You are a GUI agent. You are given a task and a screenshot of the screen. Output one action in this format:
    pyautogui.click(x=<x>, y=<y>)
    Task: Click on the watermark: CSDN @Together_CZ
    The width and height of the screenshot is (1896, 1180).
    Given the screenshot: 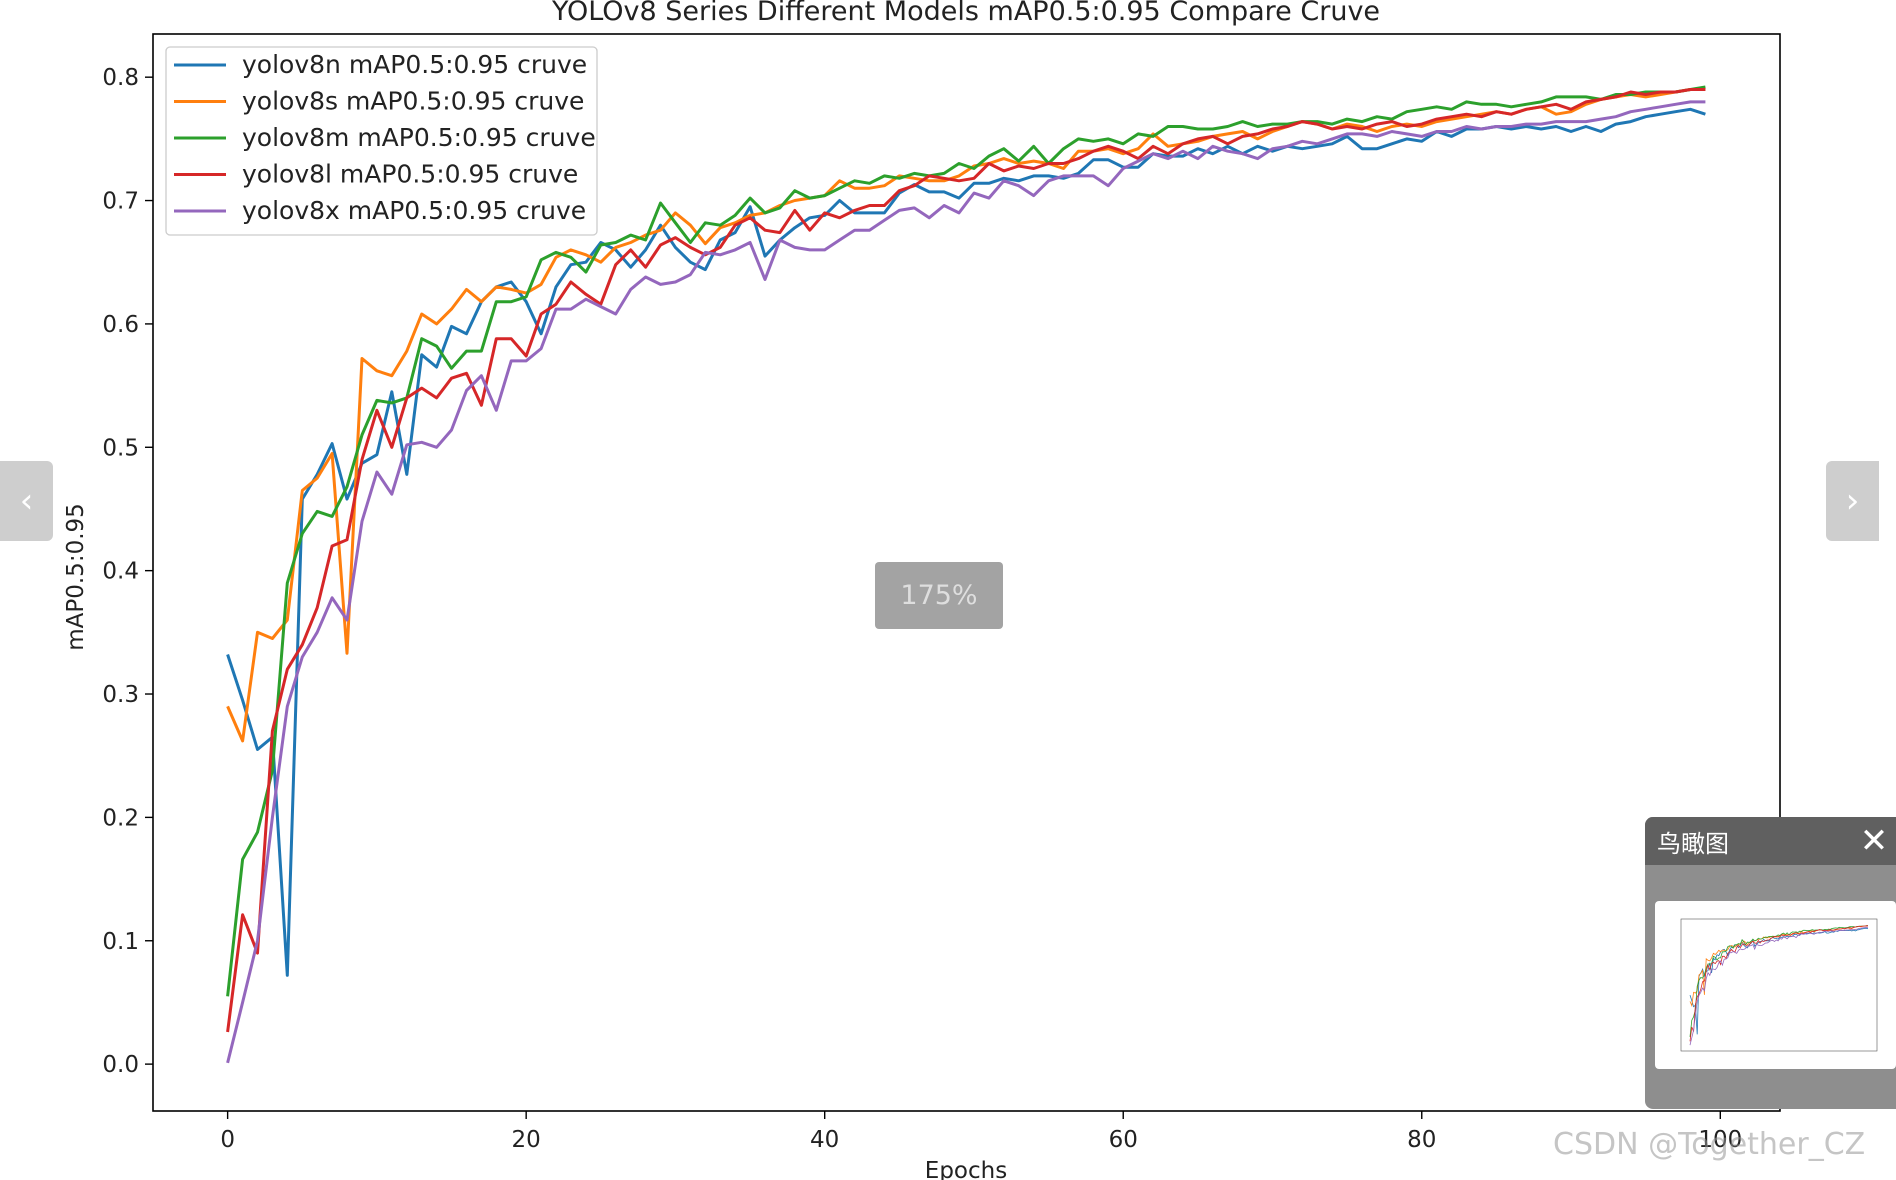 What is the action you would take?
    pyautogui.click(x=1709, y=1144)
    